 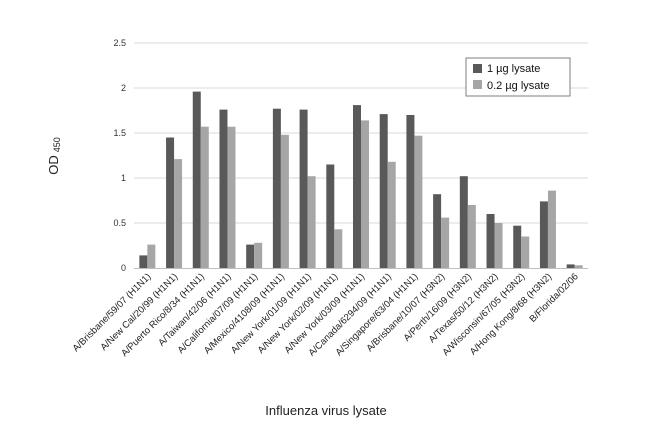 What do you see at coordinates (53, 165) in the screenshot?
I see `y-axis-title-main: OD` at bounding box center [53, 165].